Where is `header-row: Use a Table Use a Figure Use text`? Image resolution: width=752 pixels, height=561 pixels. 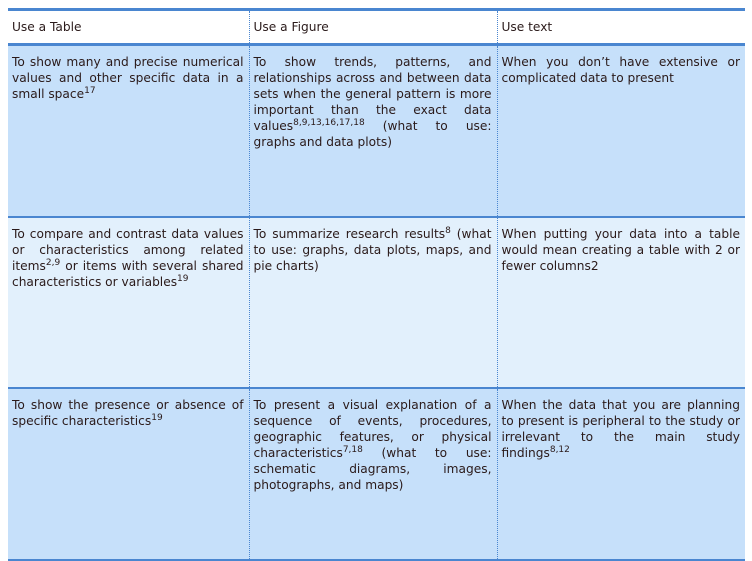
header-row: Use a Table Use a Figure Use text is located at coordinates (376, 27).